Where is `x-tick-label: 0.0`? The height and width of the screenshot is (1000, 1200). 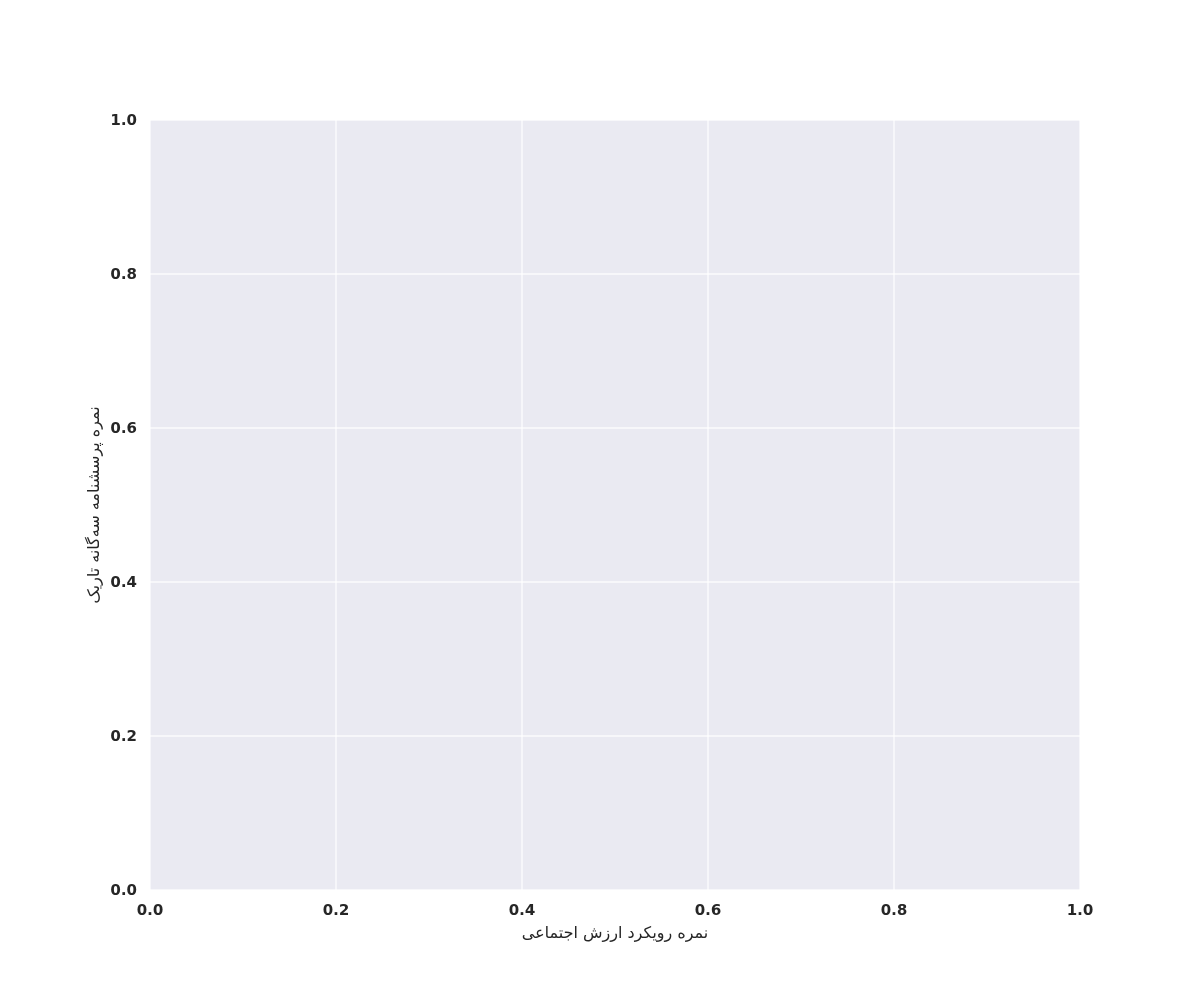 x-tick-label: 0.0 is located at coordinates (150, 910).